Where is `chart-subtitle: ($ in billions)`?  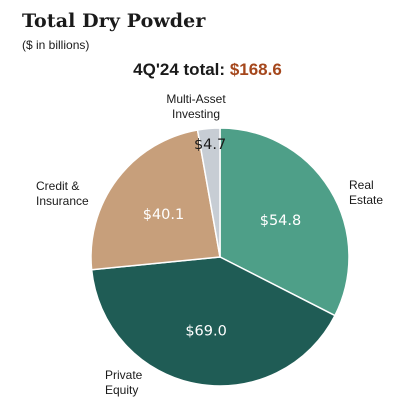
chart-subtitle: ($ in billions) is located at coordinates (56, 45).